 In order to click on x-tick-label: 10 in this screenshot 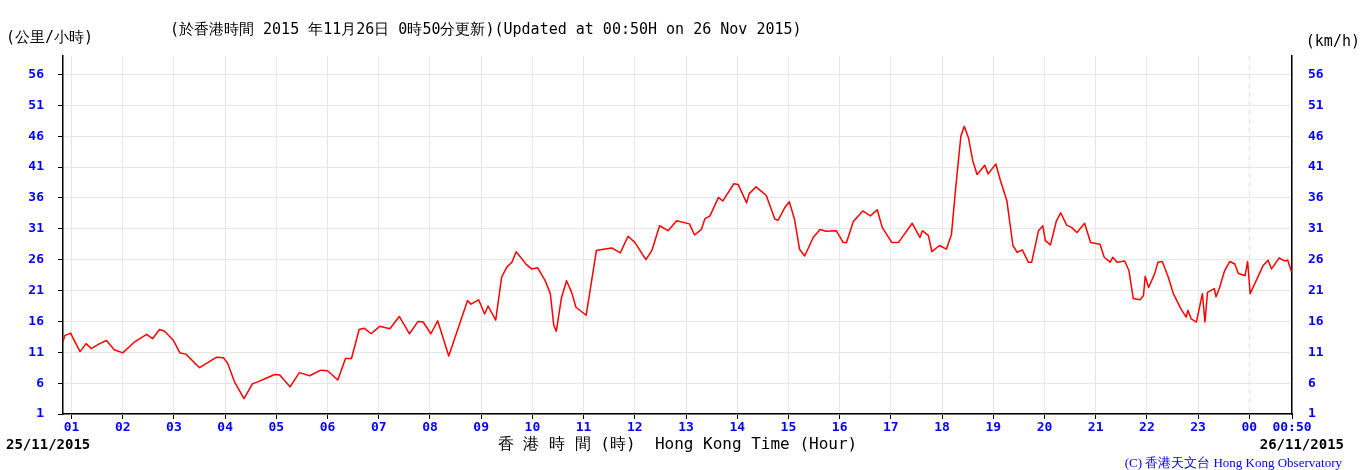, I will do `click(532, 427)`.